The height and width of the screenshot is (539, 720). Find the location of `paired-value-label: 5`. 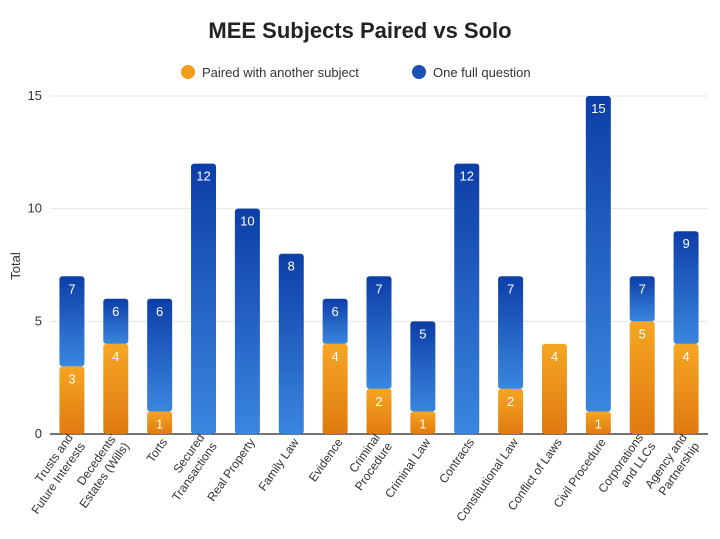

paired-value-label: 5 is located at coordinates (642, 333).